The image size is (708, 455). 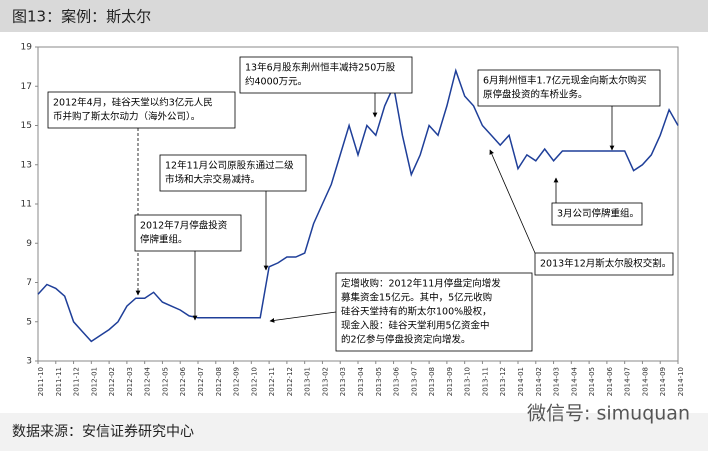 I want to click on x-tick-label: 2012-04, so click(x=148, y=381).